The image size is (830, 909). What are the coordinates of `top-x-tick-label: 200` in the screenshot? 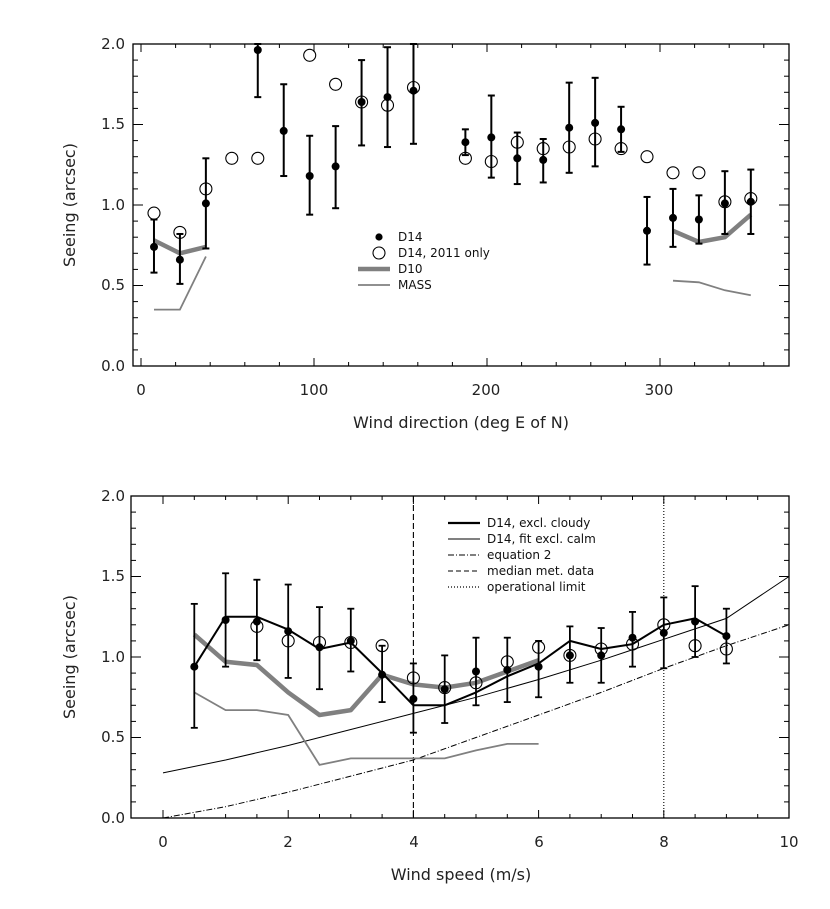 It's located at (486, 390).